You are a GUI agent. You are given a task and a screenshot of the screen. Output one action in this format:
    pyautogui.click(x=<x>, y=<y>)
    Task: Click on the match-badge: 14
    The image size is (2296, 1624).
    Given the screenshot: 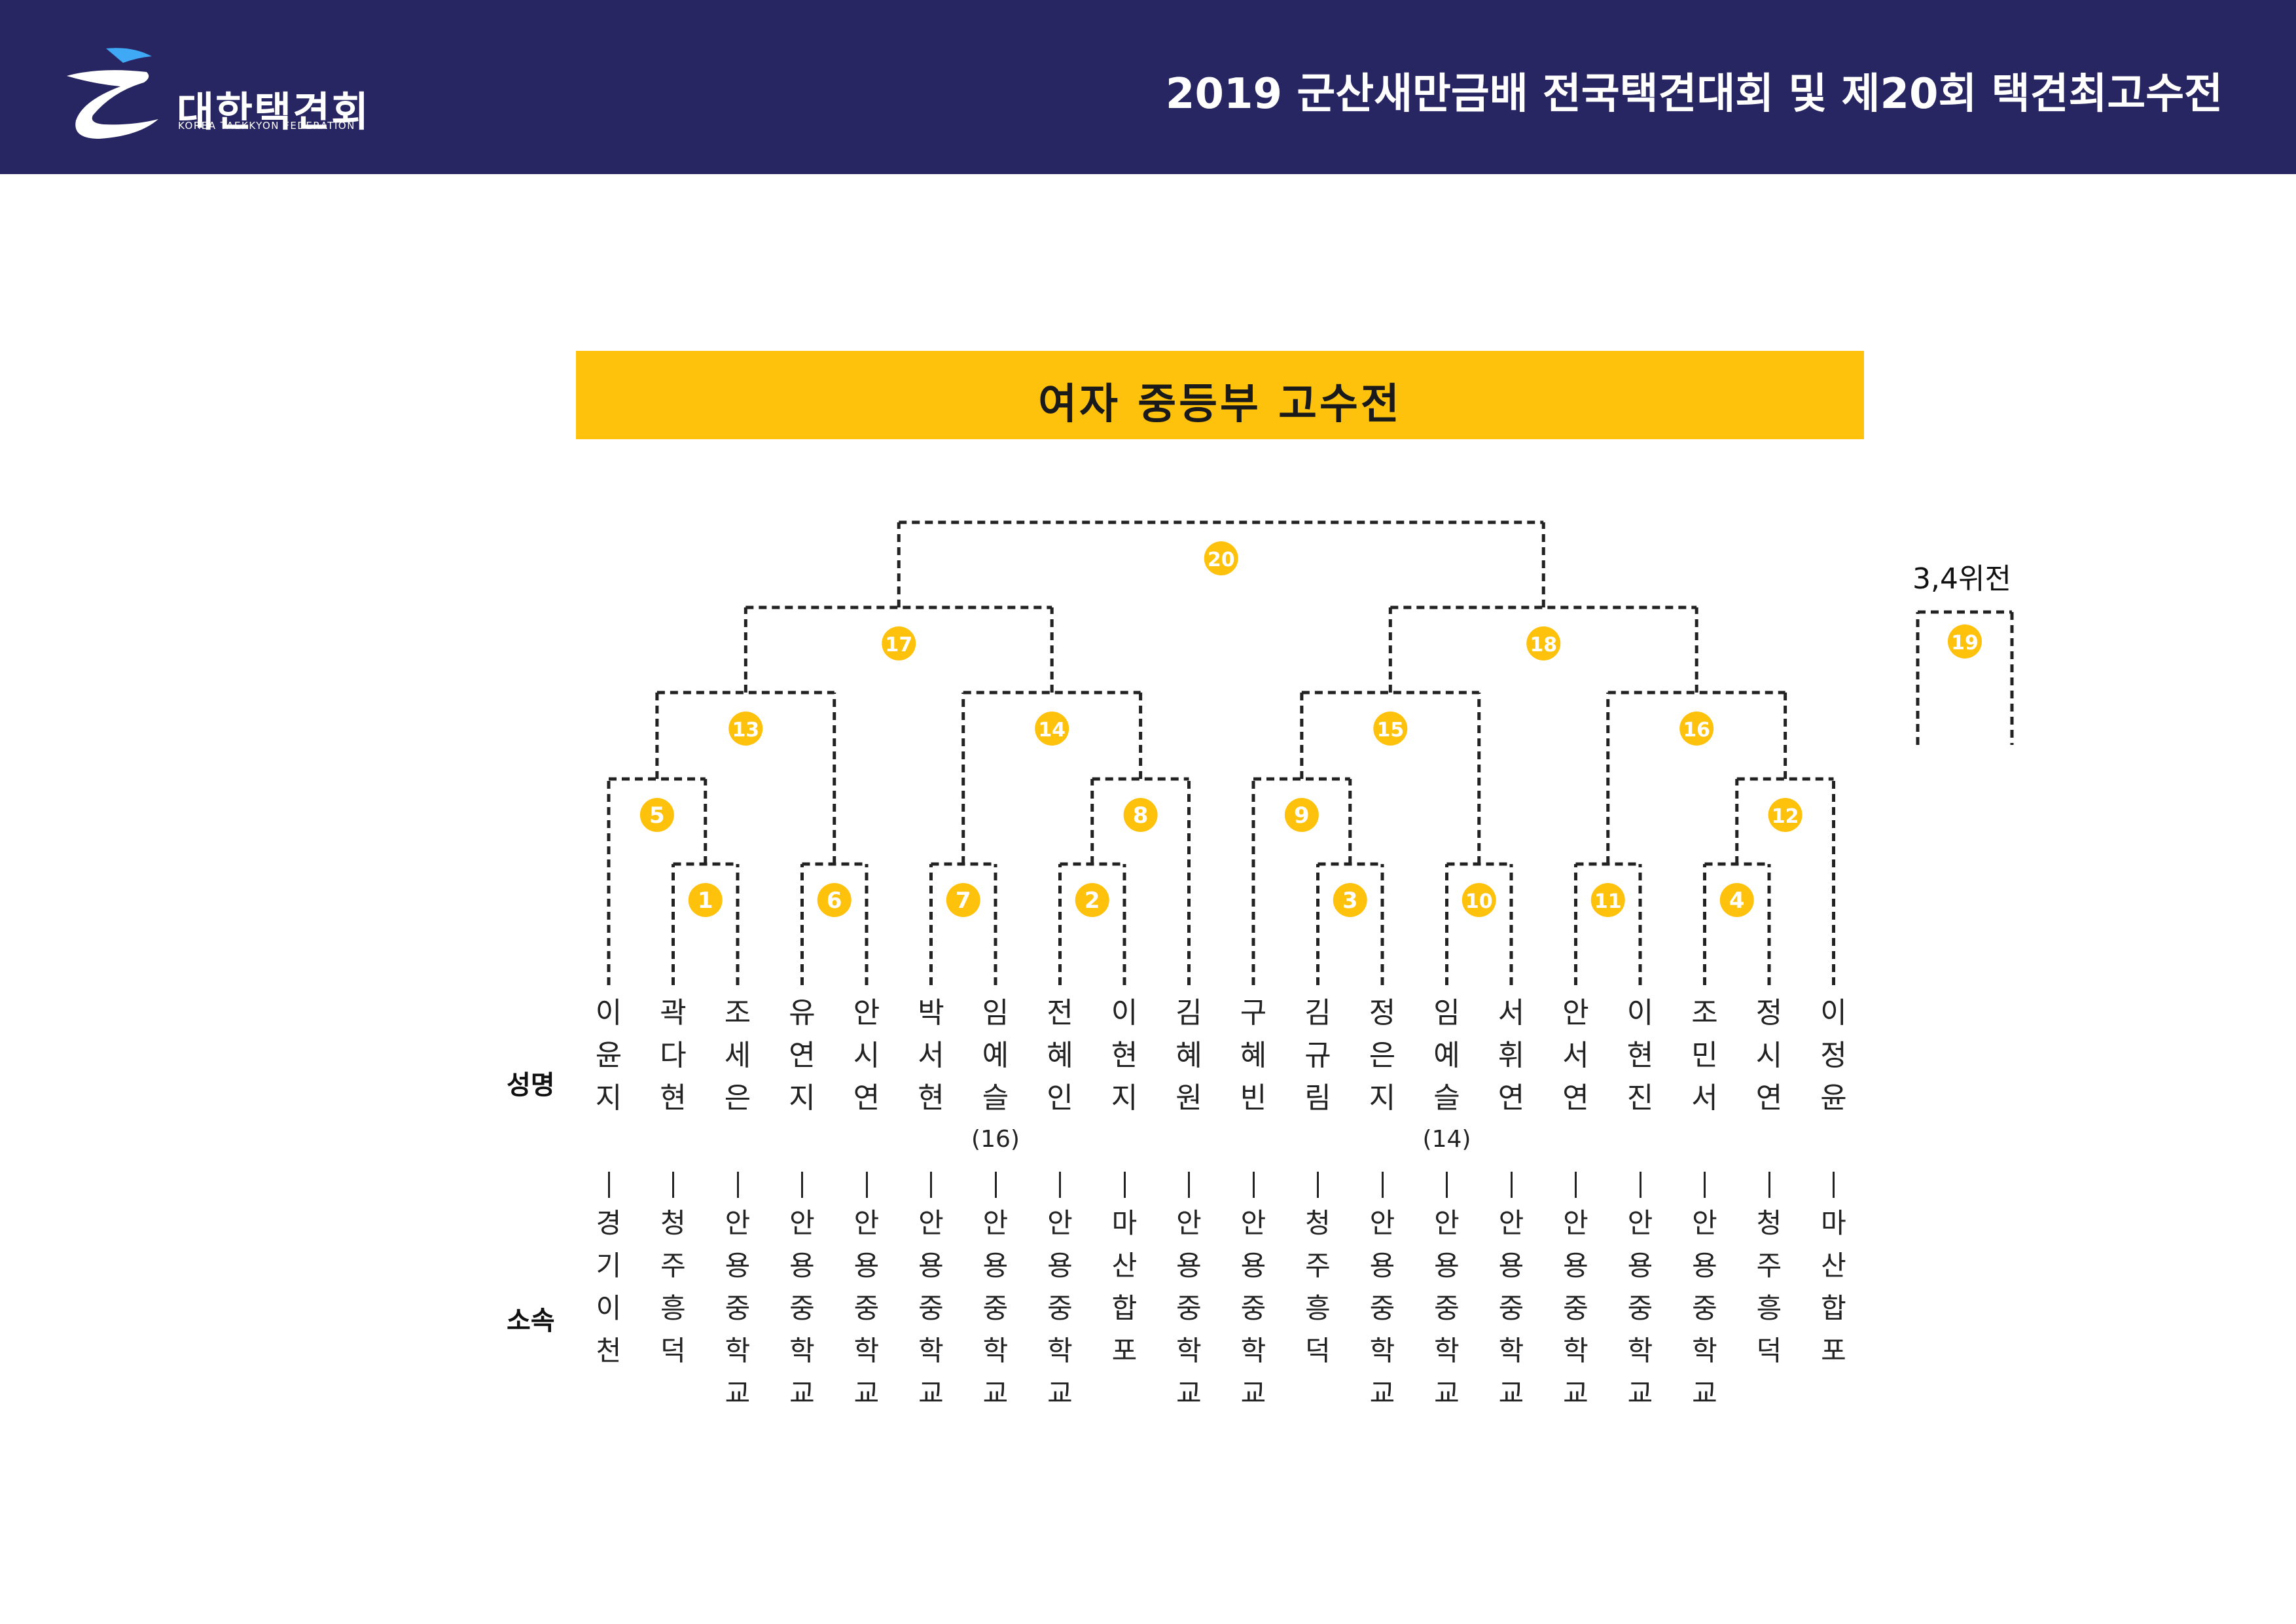 What is the action you would take?
    pyautogui.click(x=1052, y=729)
    